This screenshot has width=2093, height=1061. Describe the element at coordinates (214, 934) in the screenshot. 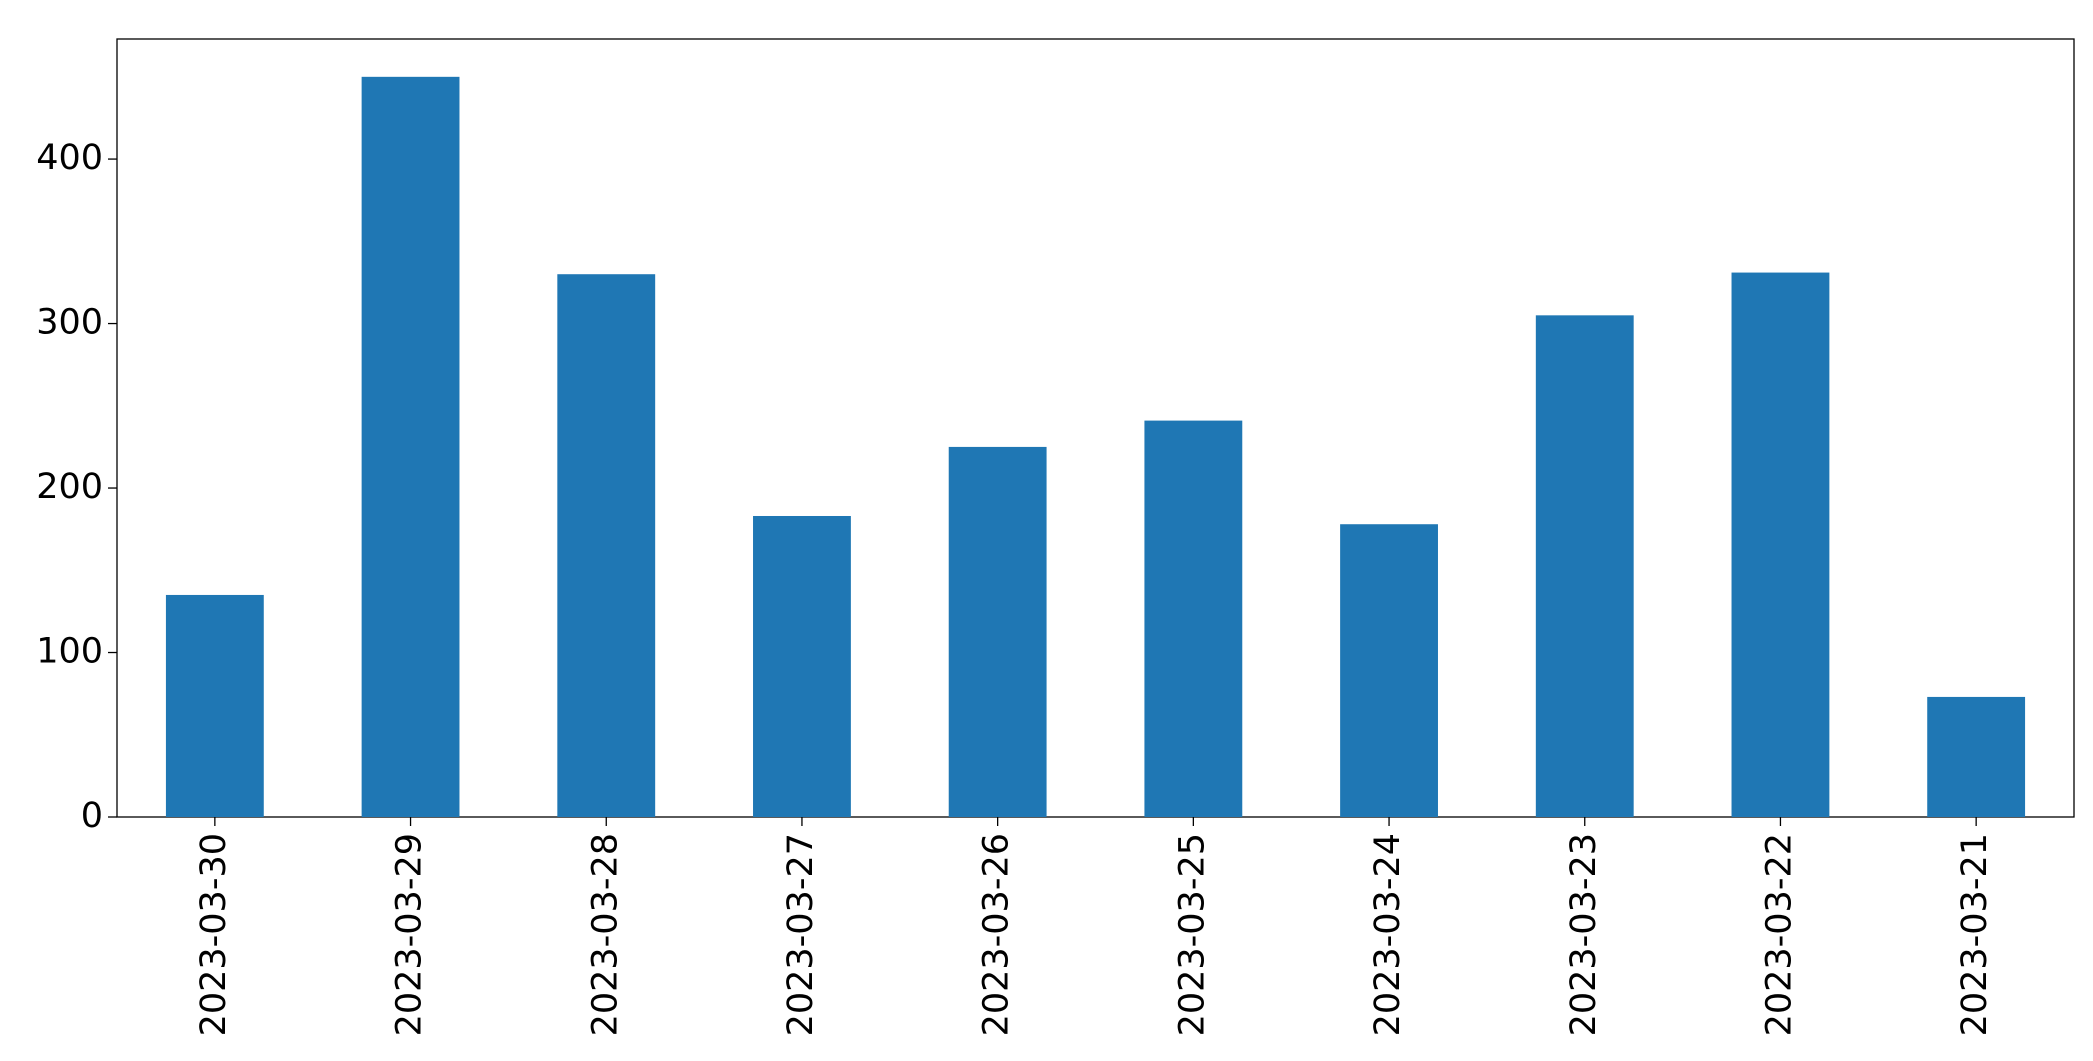

I see `x-tick-label: 2023-03-30` at that location.